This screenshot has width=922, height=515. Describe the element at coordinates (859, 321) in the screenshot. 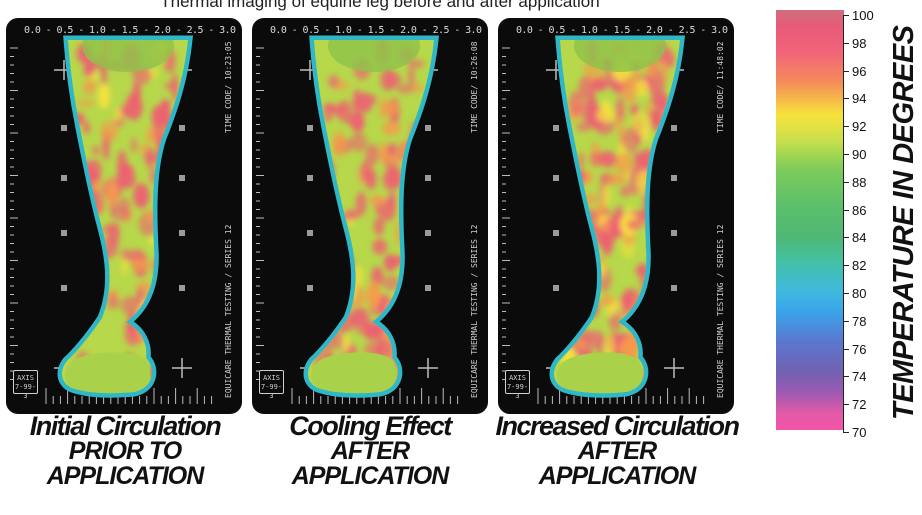

I see `color-bar-tick-label: 78` at that location.